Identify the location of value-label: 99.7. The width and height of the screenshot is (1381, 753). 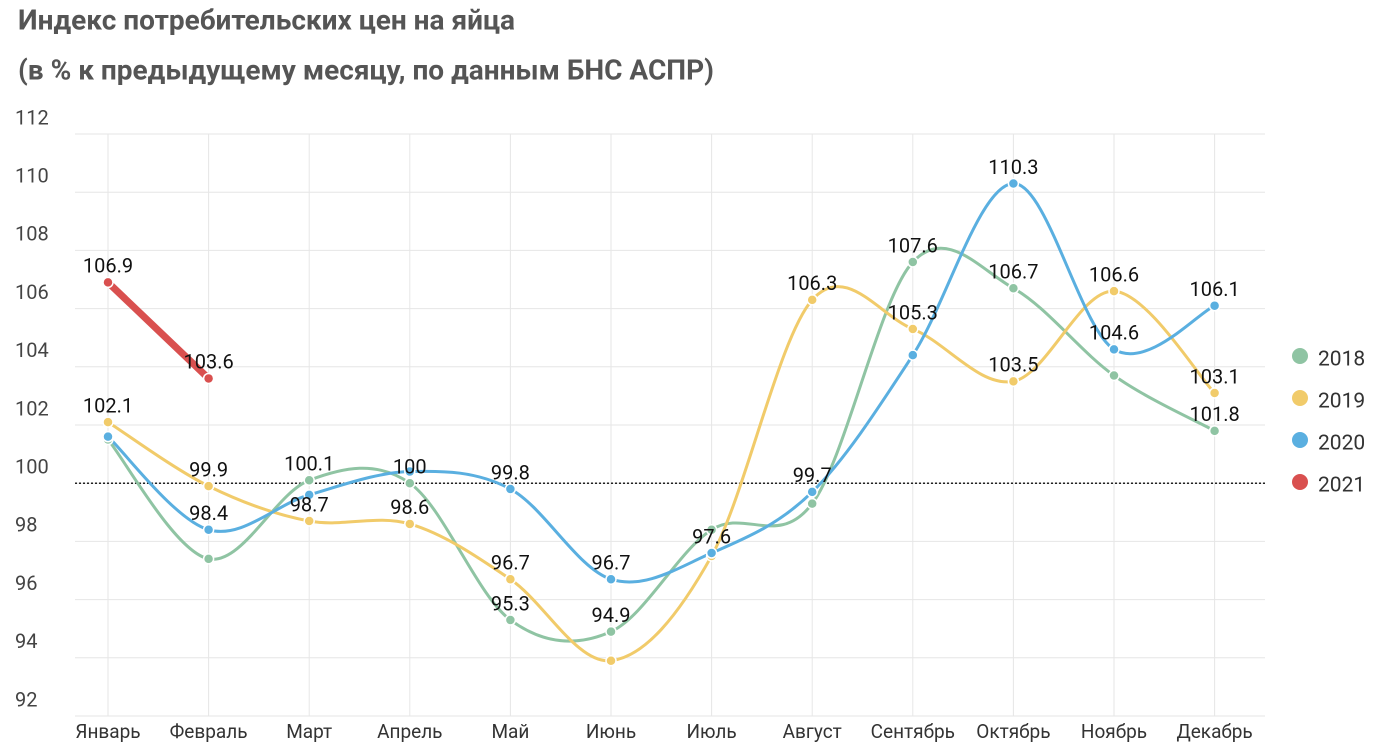
(812, 475).